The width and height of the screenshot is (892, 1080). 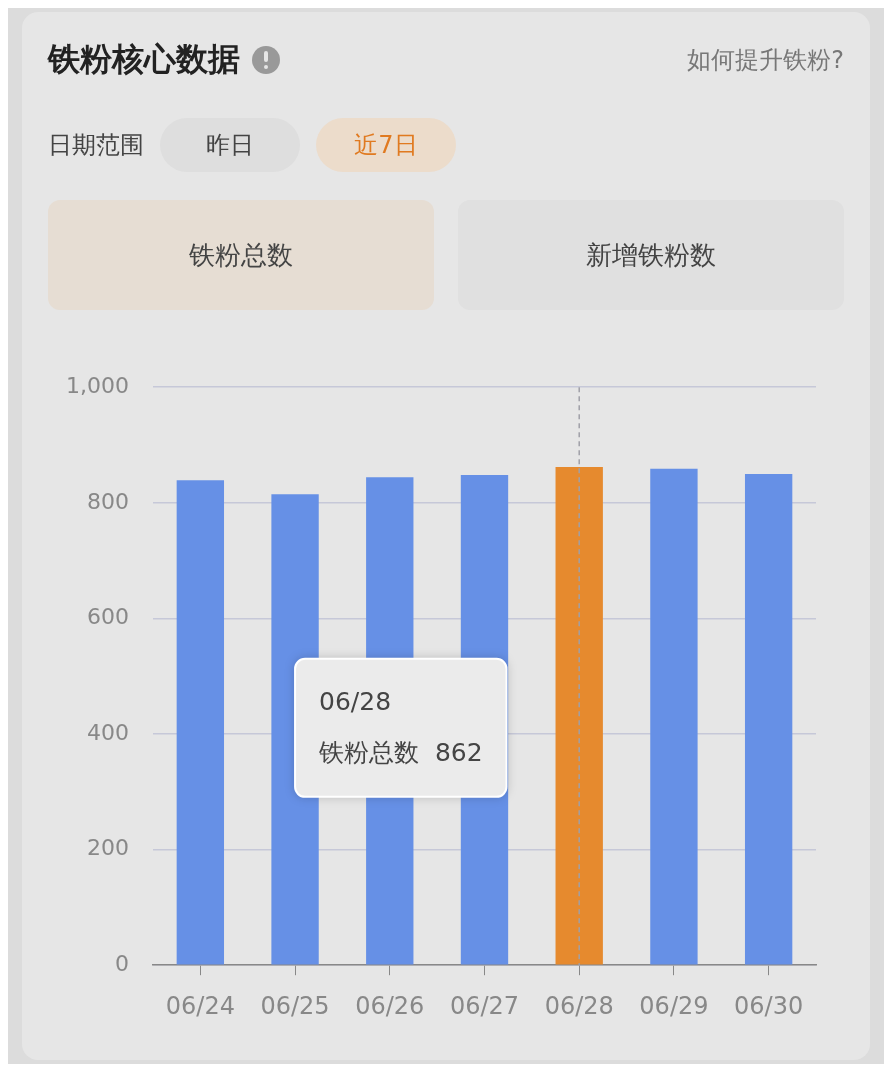 I want to click on chart-title: 铁粉核心数据, so click(x=144, y=59).